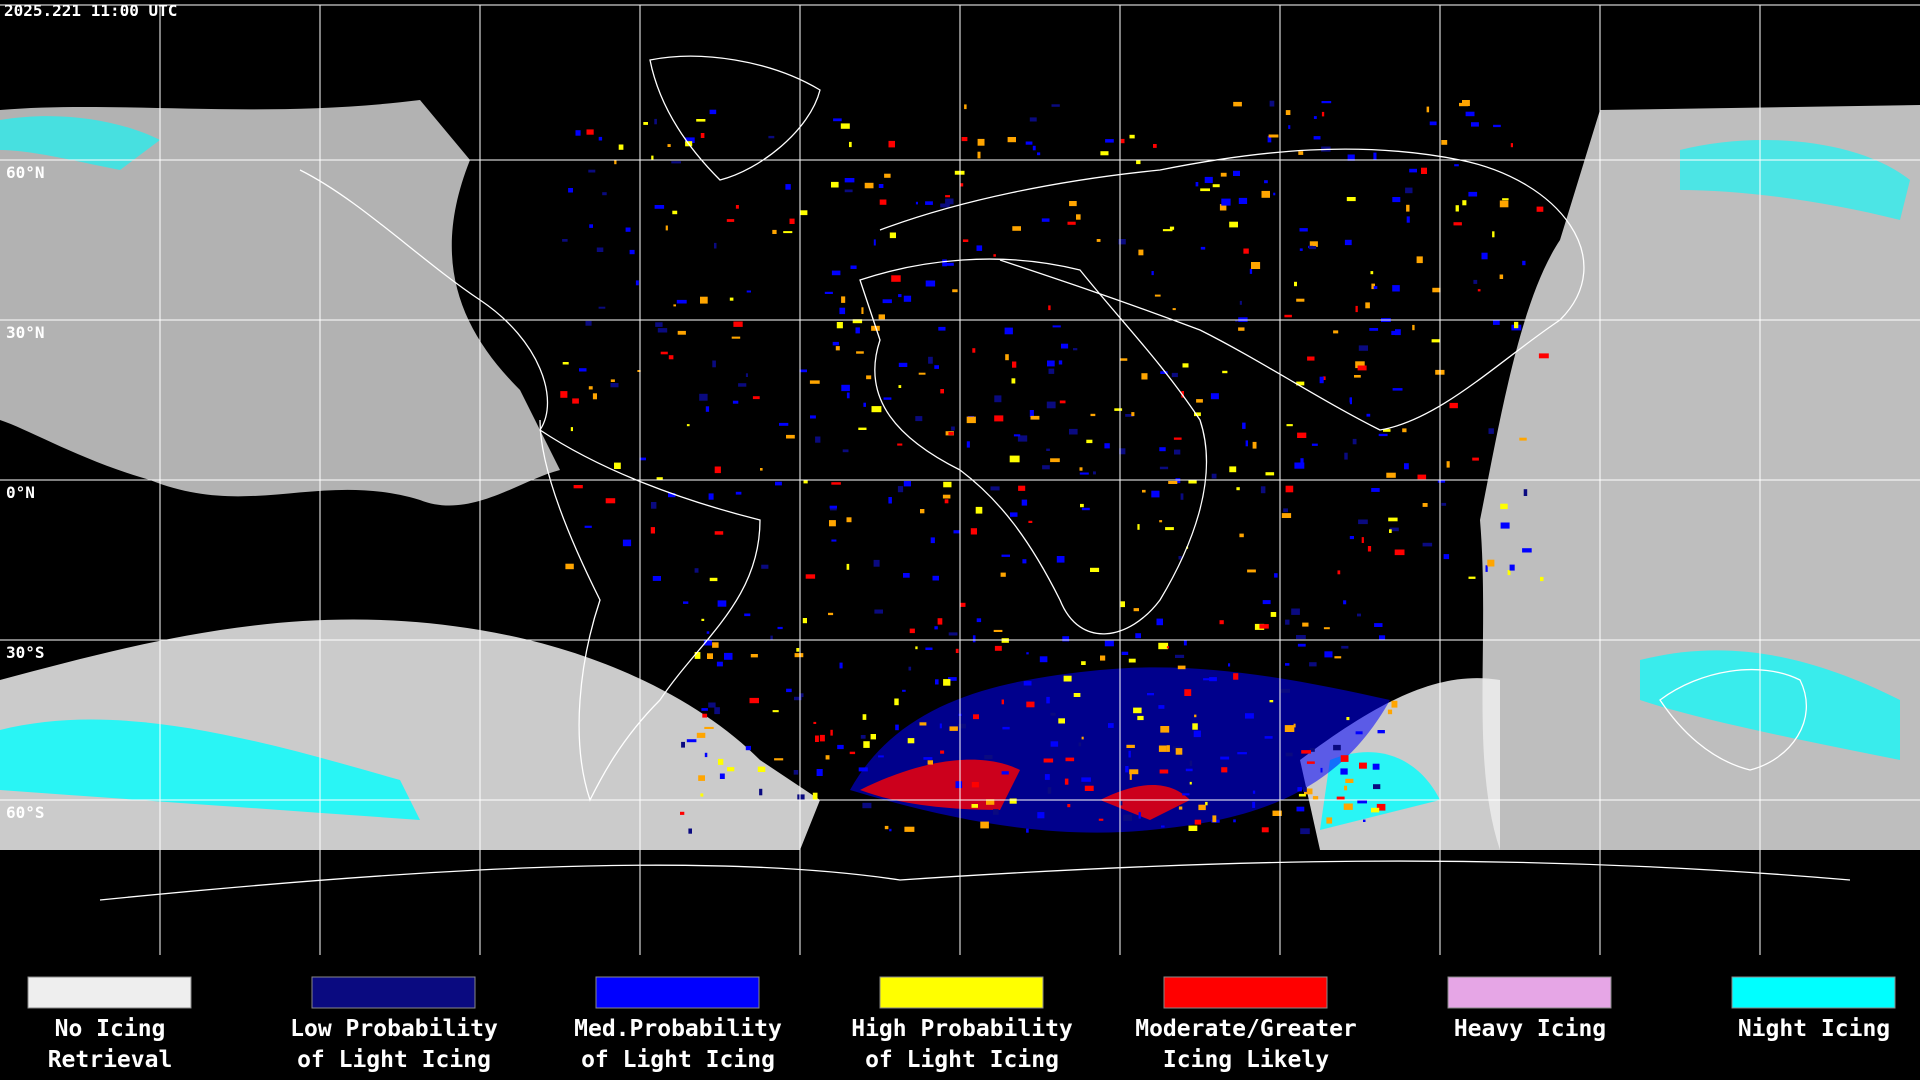 The width and height of the screenshot is (1920, 1080). I want to click on legend-label: High Probability, so click(962, 1029).